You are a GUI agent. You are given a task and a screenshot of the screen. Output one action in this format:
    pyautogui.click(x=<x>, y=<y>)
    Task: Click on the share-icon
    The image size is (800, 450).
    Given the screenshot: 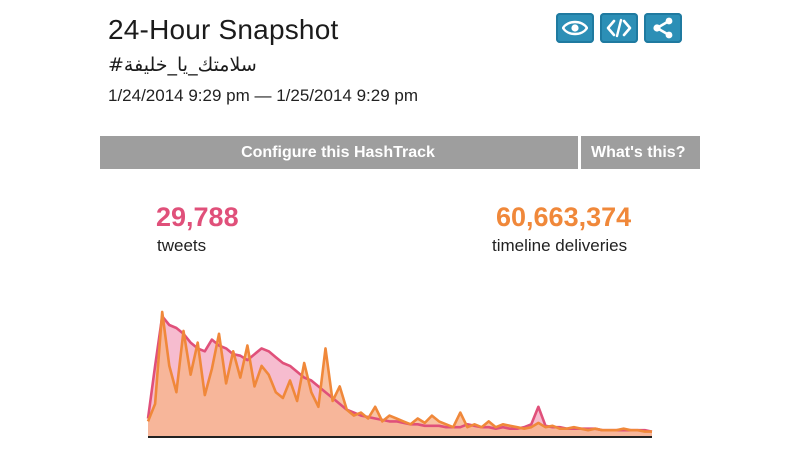 What is the action you would take?
    pyautogui.click(x=663, y=28)
    